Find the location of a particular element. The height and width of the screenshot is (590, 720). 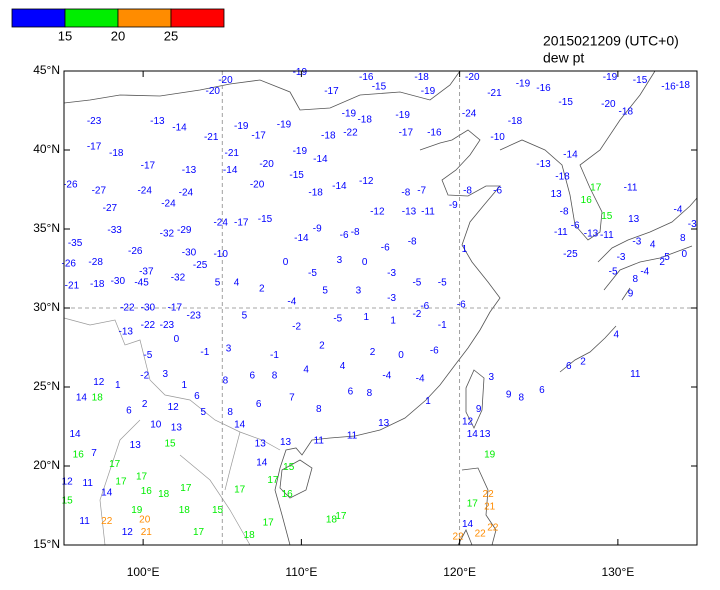

y-tick-label: 15°N is located at coordinates (46, 544).